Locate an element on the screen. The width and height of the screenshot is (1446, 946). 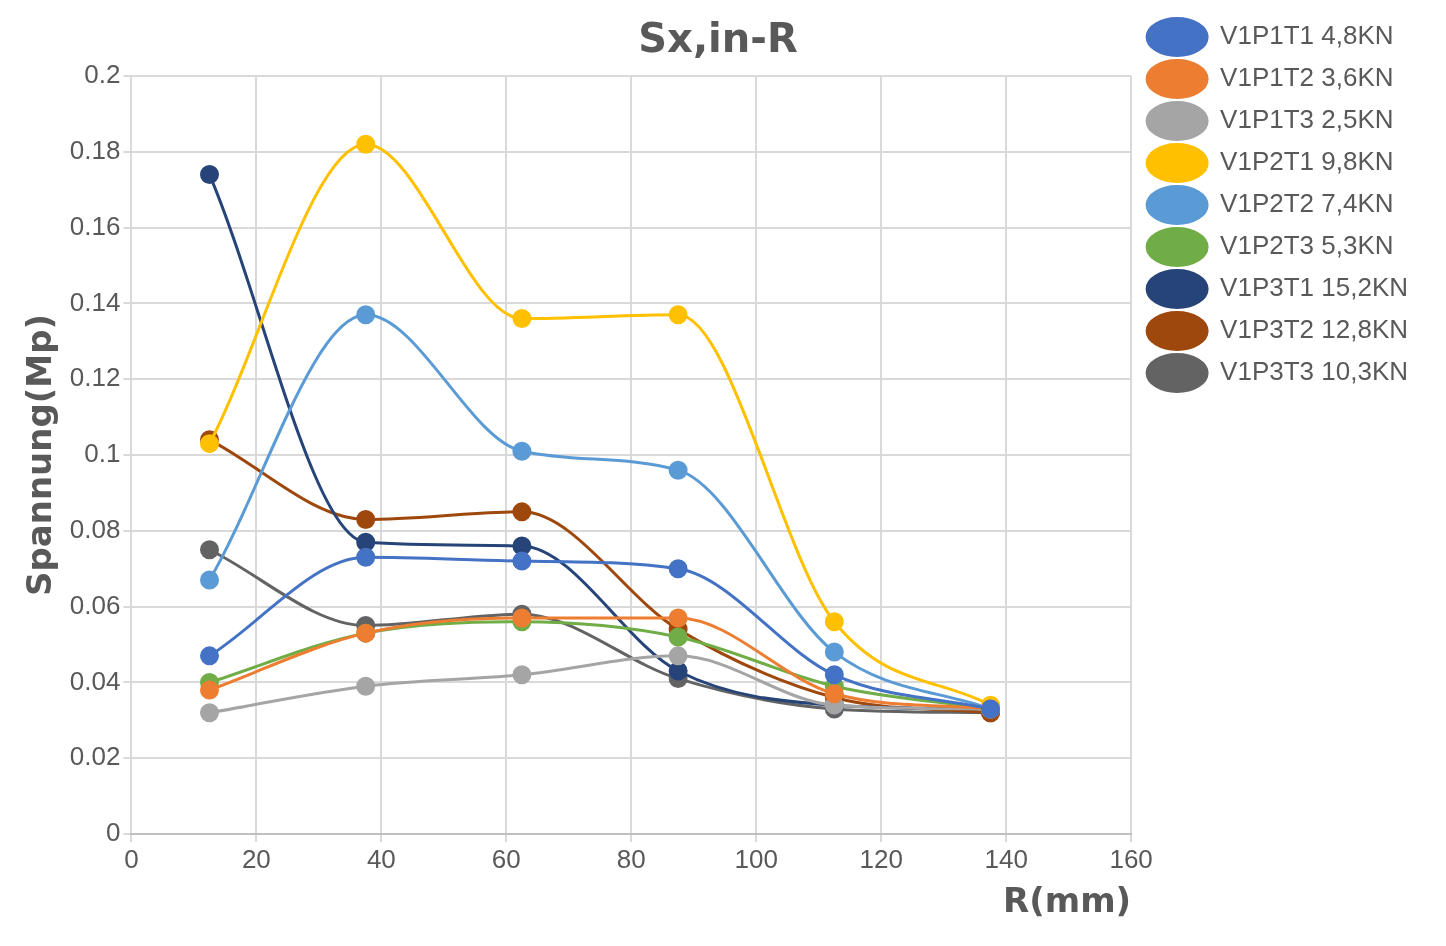
legend-label: V1P1T2 3,6KN is located at coordinates (1307, 77).